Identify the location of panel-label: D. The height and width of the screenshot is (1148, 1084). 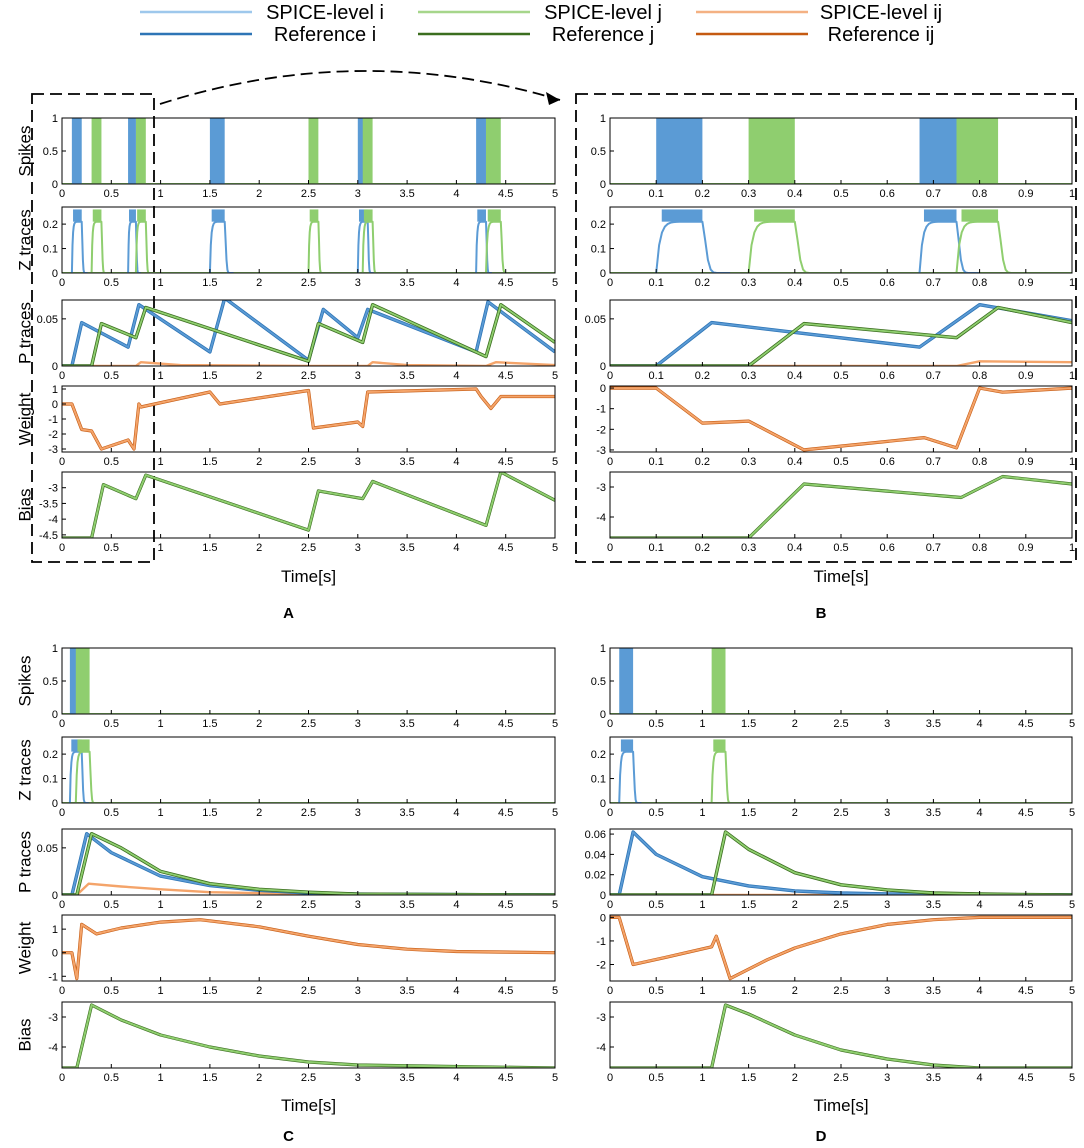
(821, 1136).